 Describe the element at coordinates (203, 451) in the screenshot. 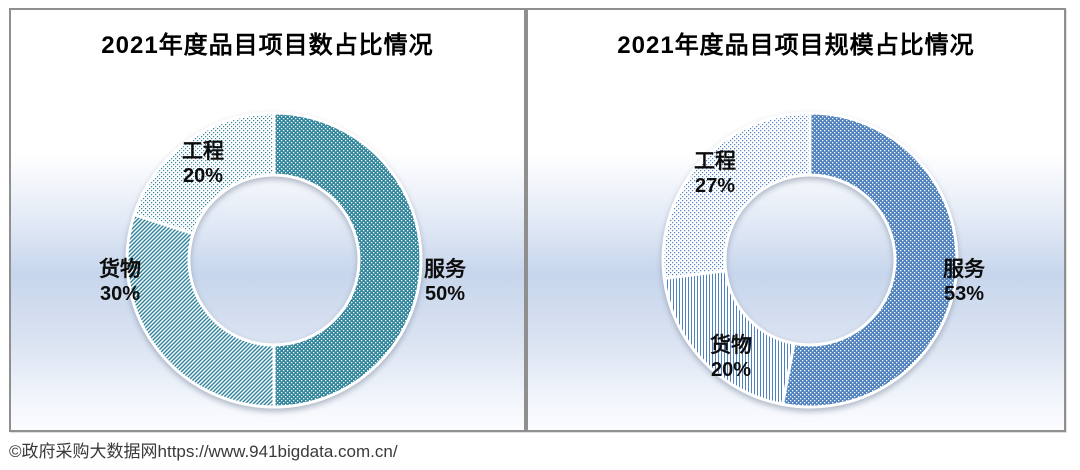

I see `source-caption: ©政府采购大数据网https://www.941bigdata.com.cn/` at that location.